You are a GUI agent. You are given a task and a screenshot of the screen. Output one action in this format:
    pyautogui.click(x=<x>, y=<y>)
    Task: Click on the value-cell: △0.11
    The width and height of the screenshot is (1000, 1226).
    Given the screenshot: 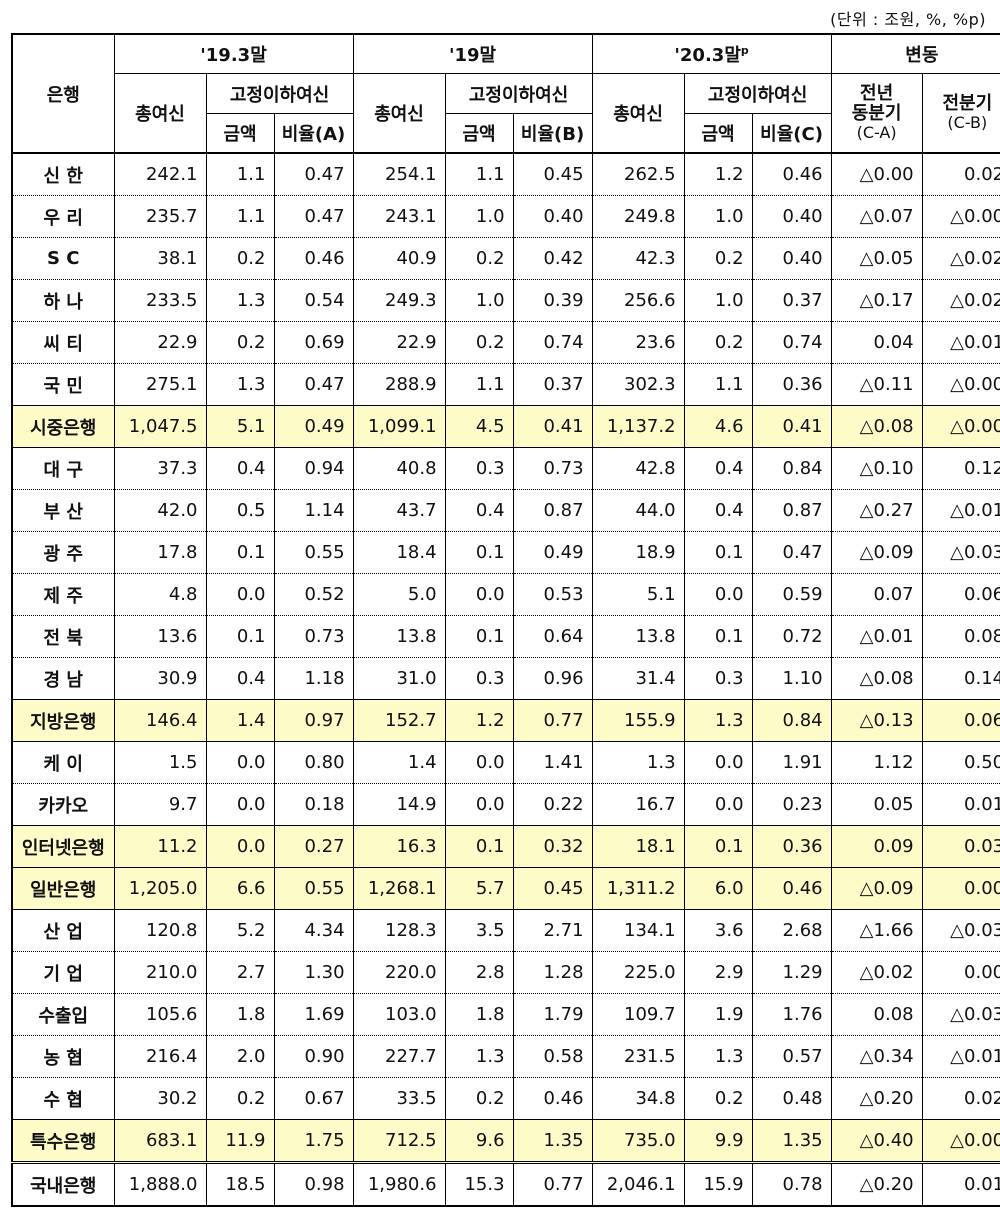 What is the action you would take?
    pyautogui.click(x=876, y=384)
    